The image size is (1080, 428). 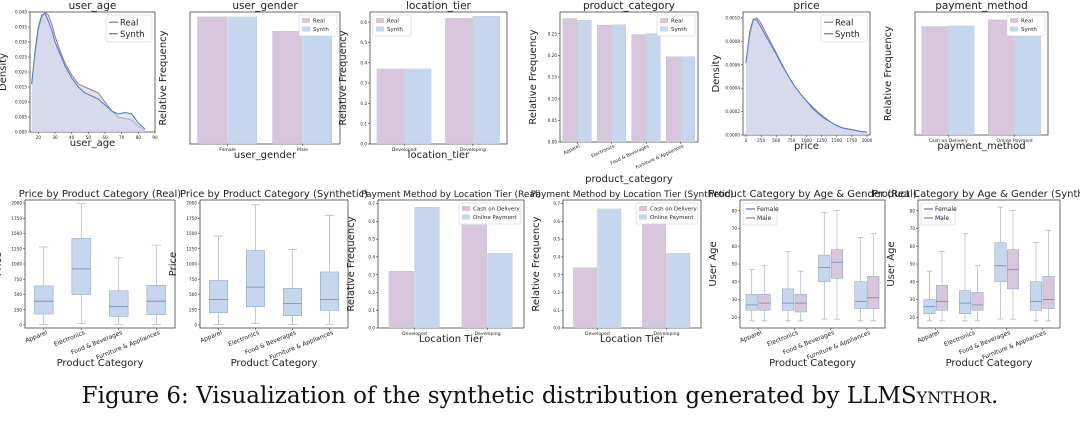 What do you see at coordinates (556, 328) in the screenshot?
I see `y-tick-label: 0.0` at bounding box center [556, 328].